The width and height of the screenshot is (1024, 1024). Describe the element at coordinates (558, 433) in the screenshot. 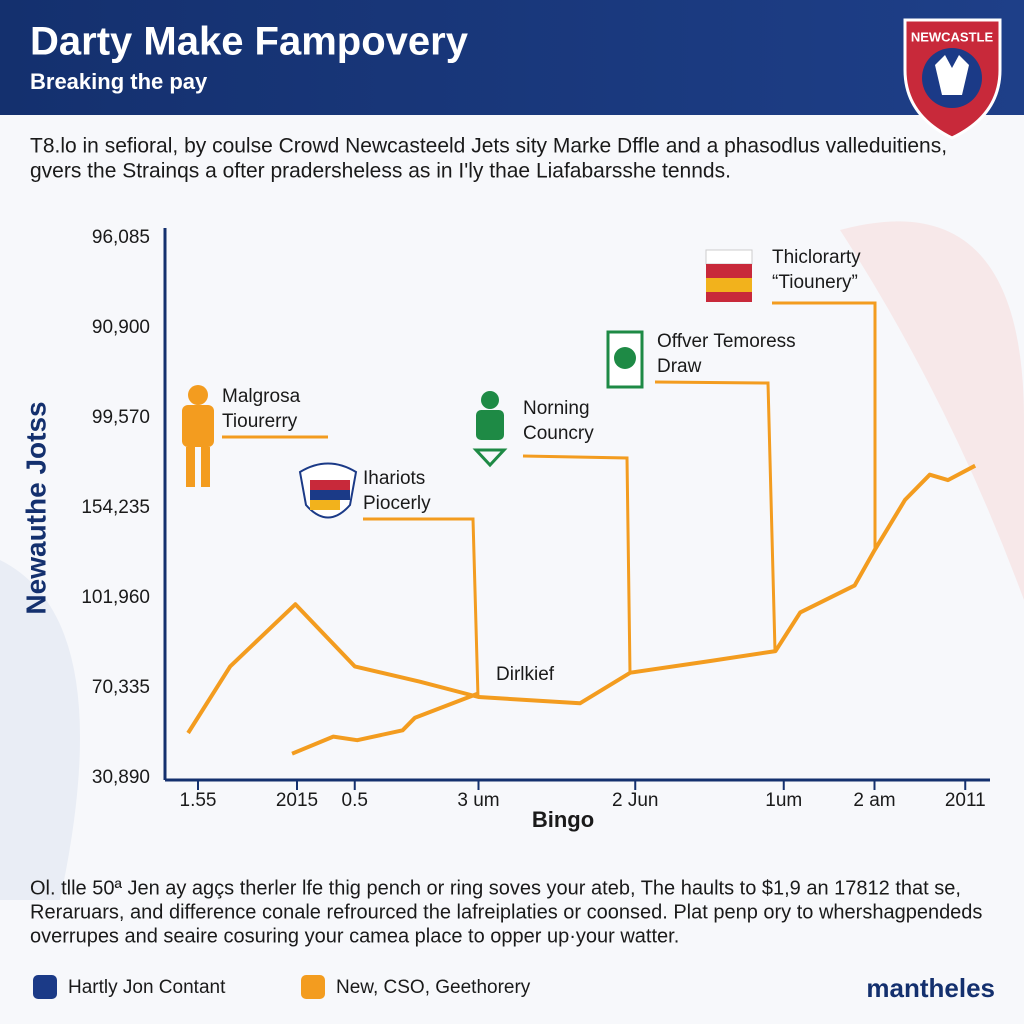

I see `annotation: Councry` at that location.